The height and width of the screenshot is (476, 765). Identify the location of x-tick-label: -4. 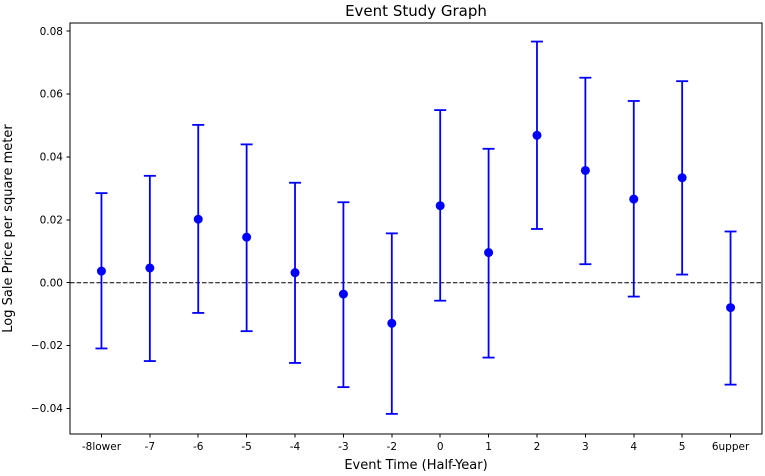
(295, 447).